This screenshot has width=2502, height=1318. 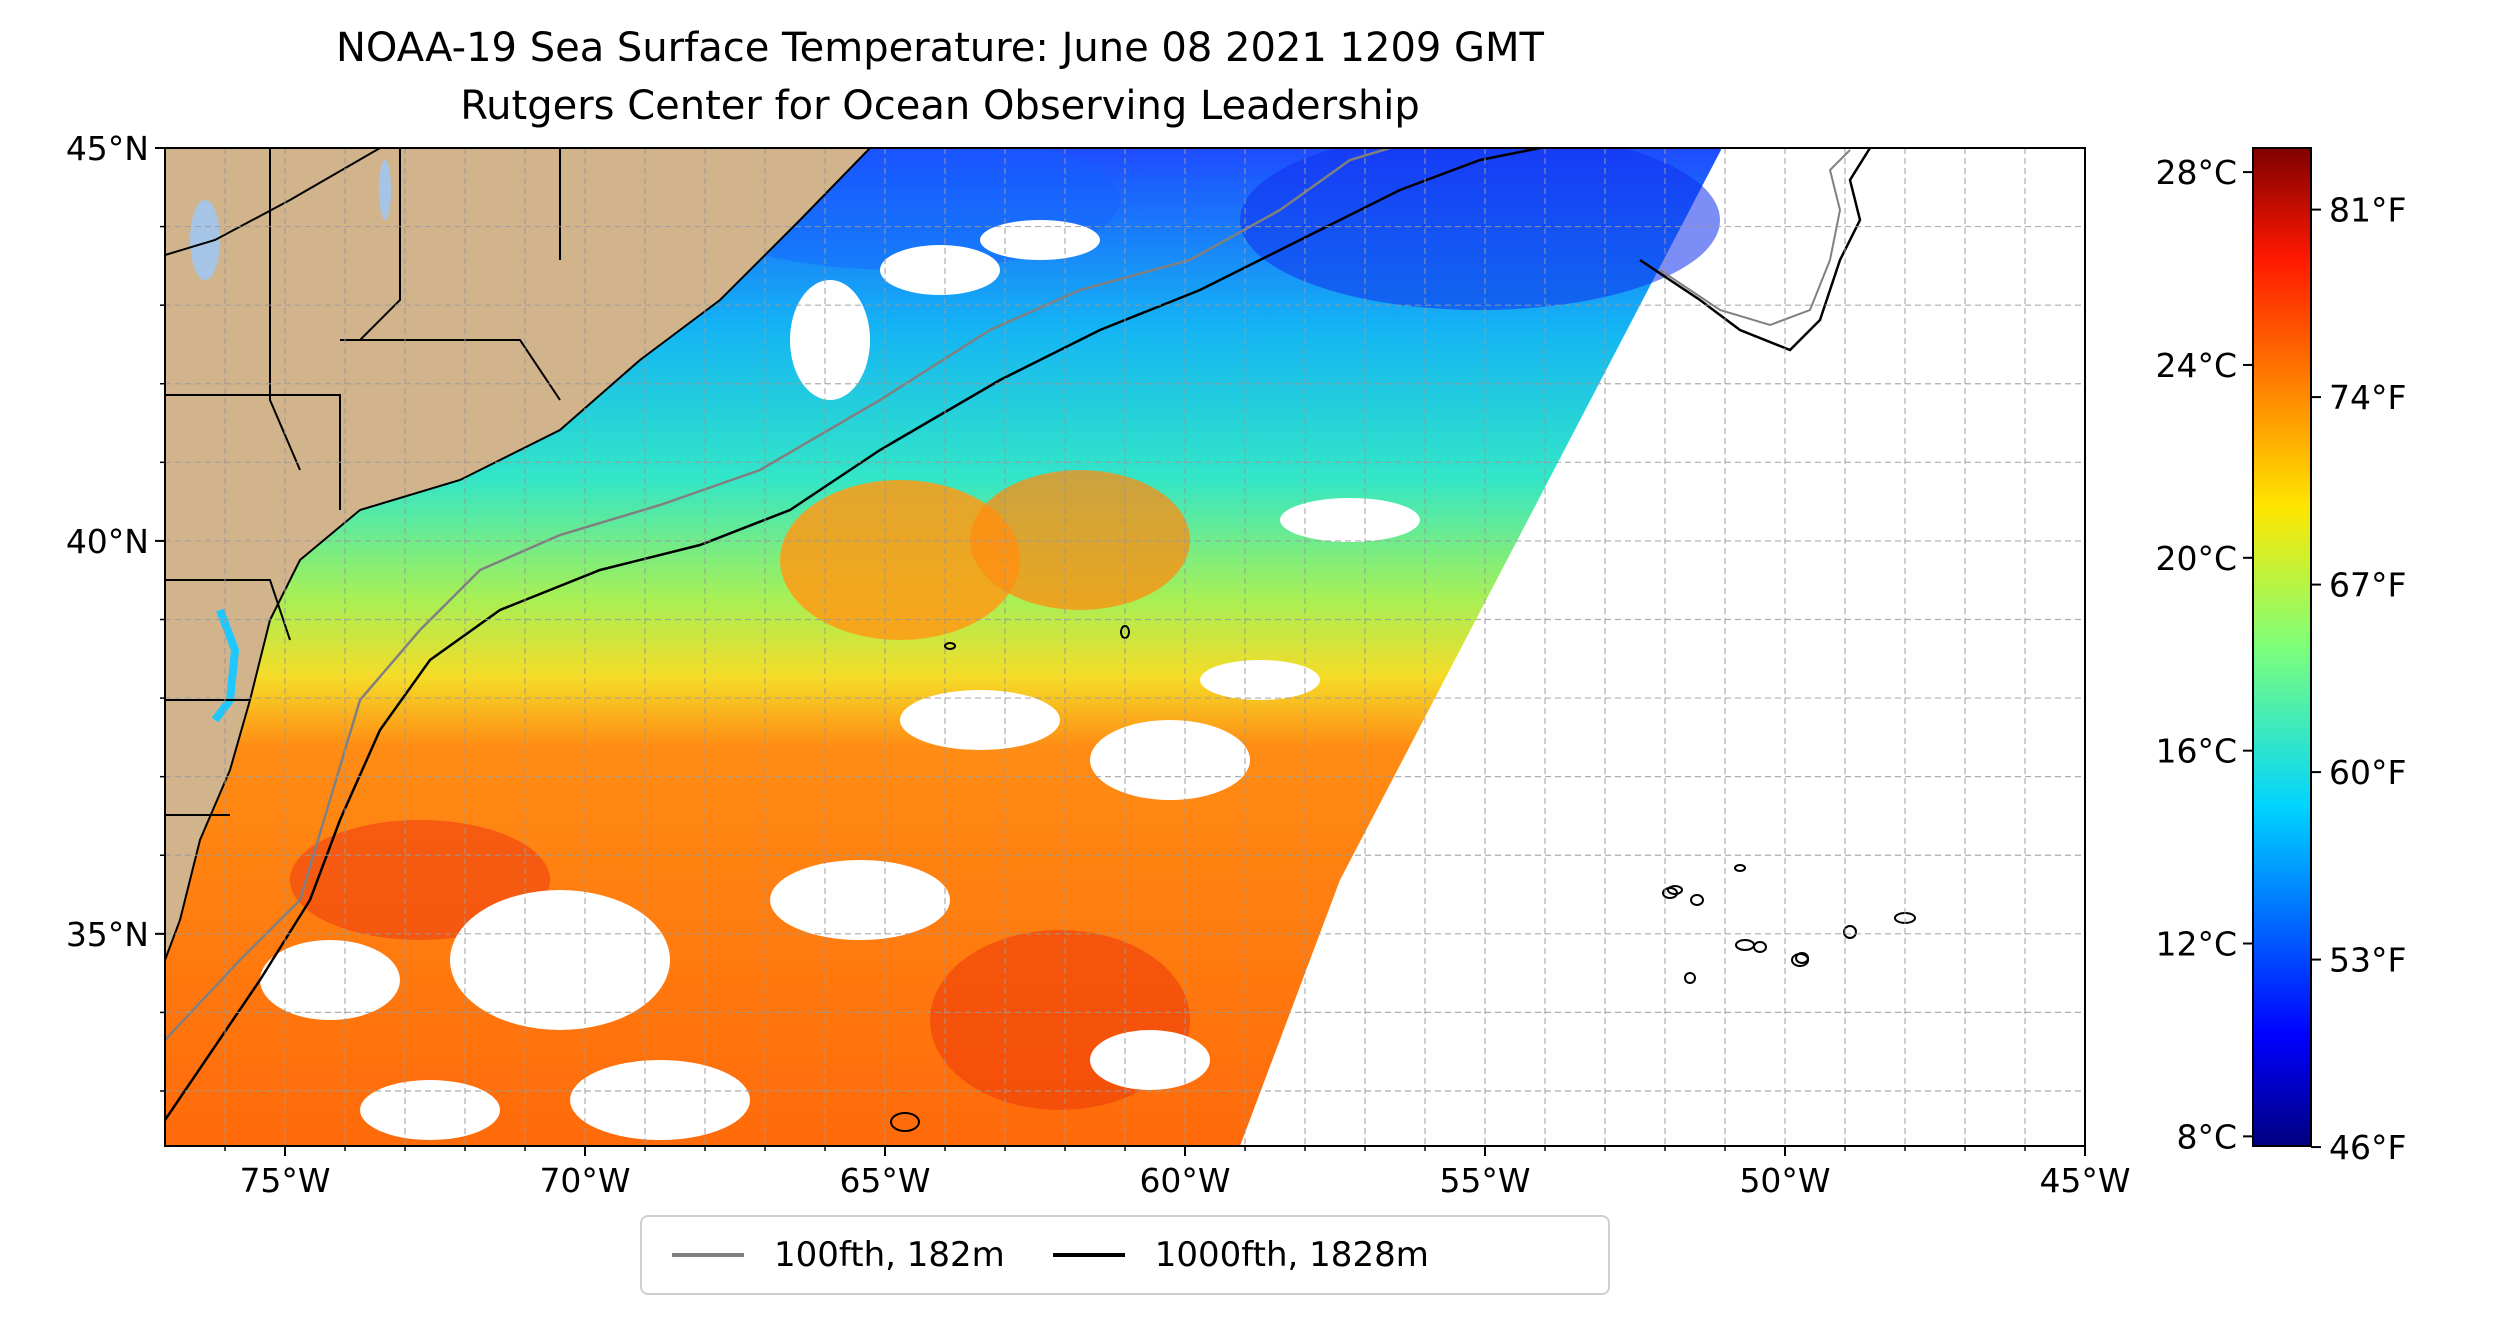 What do you see at coordinates (2196, 558) in the screenshot?
I see `celsius-tick-label: 20°C` at bounding box center [2196, 558].